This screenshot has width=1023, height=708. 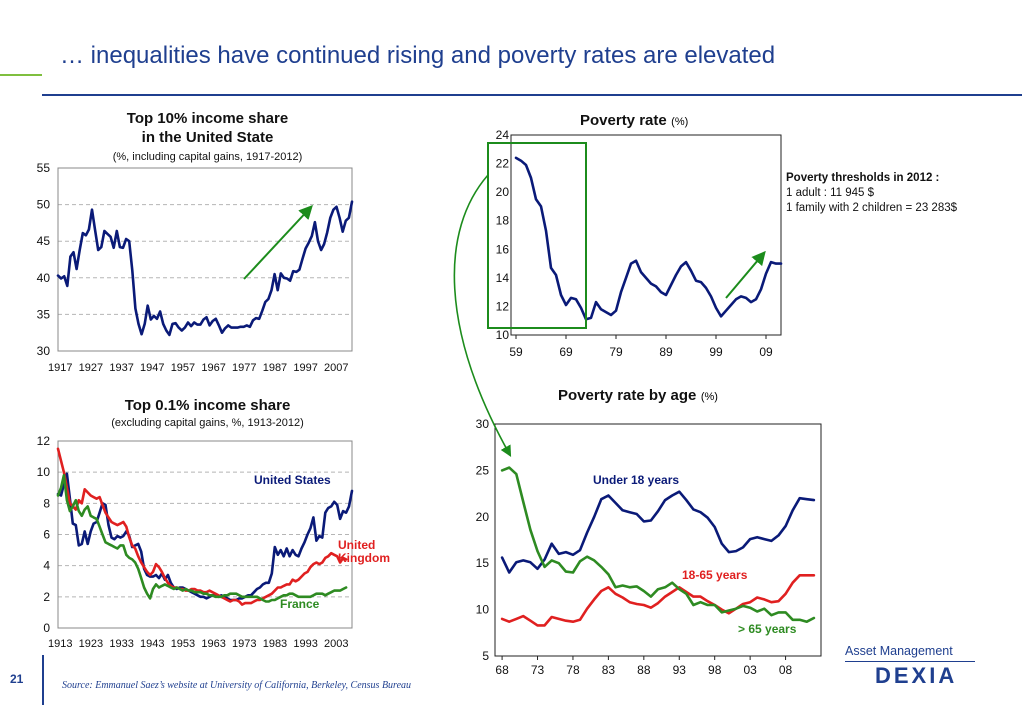 What do you see at coordinates (503, 249) in the screenshot?
I see `y-tick-label: 16` at bounding box center [503, 249].